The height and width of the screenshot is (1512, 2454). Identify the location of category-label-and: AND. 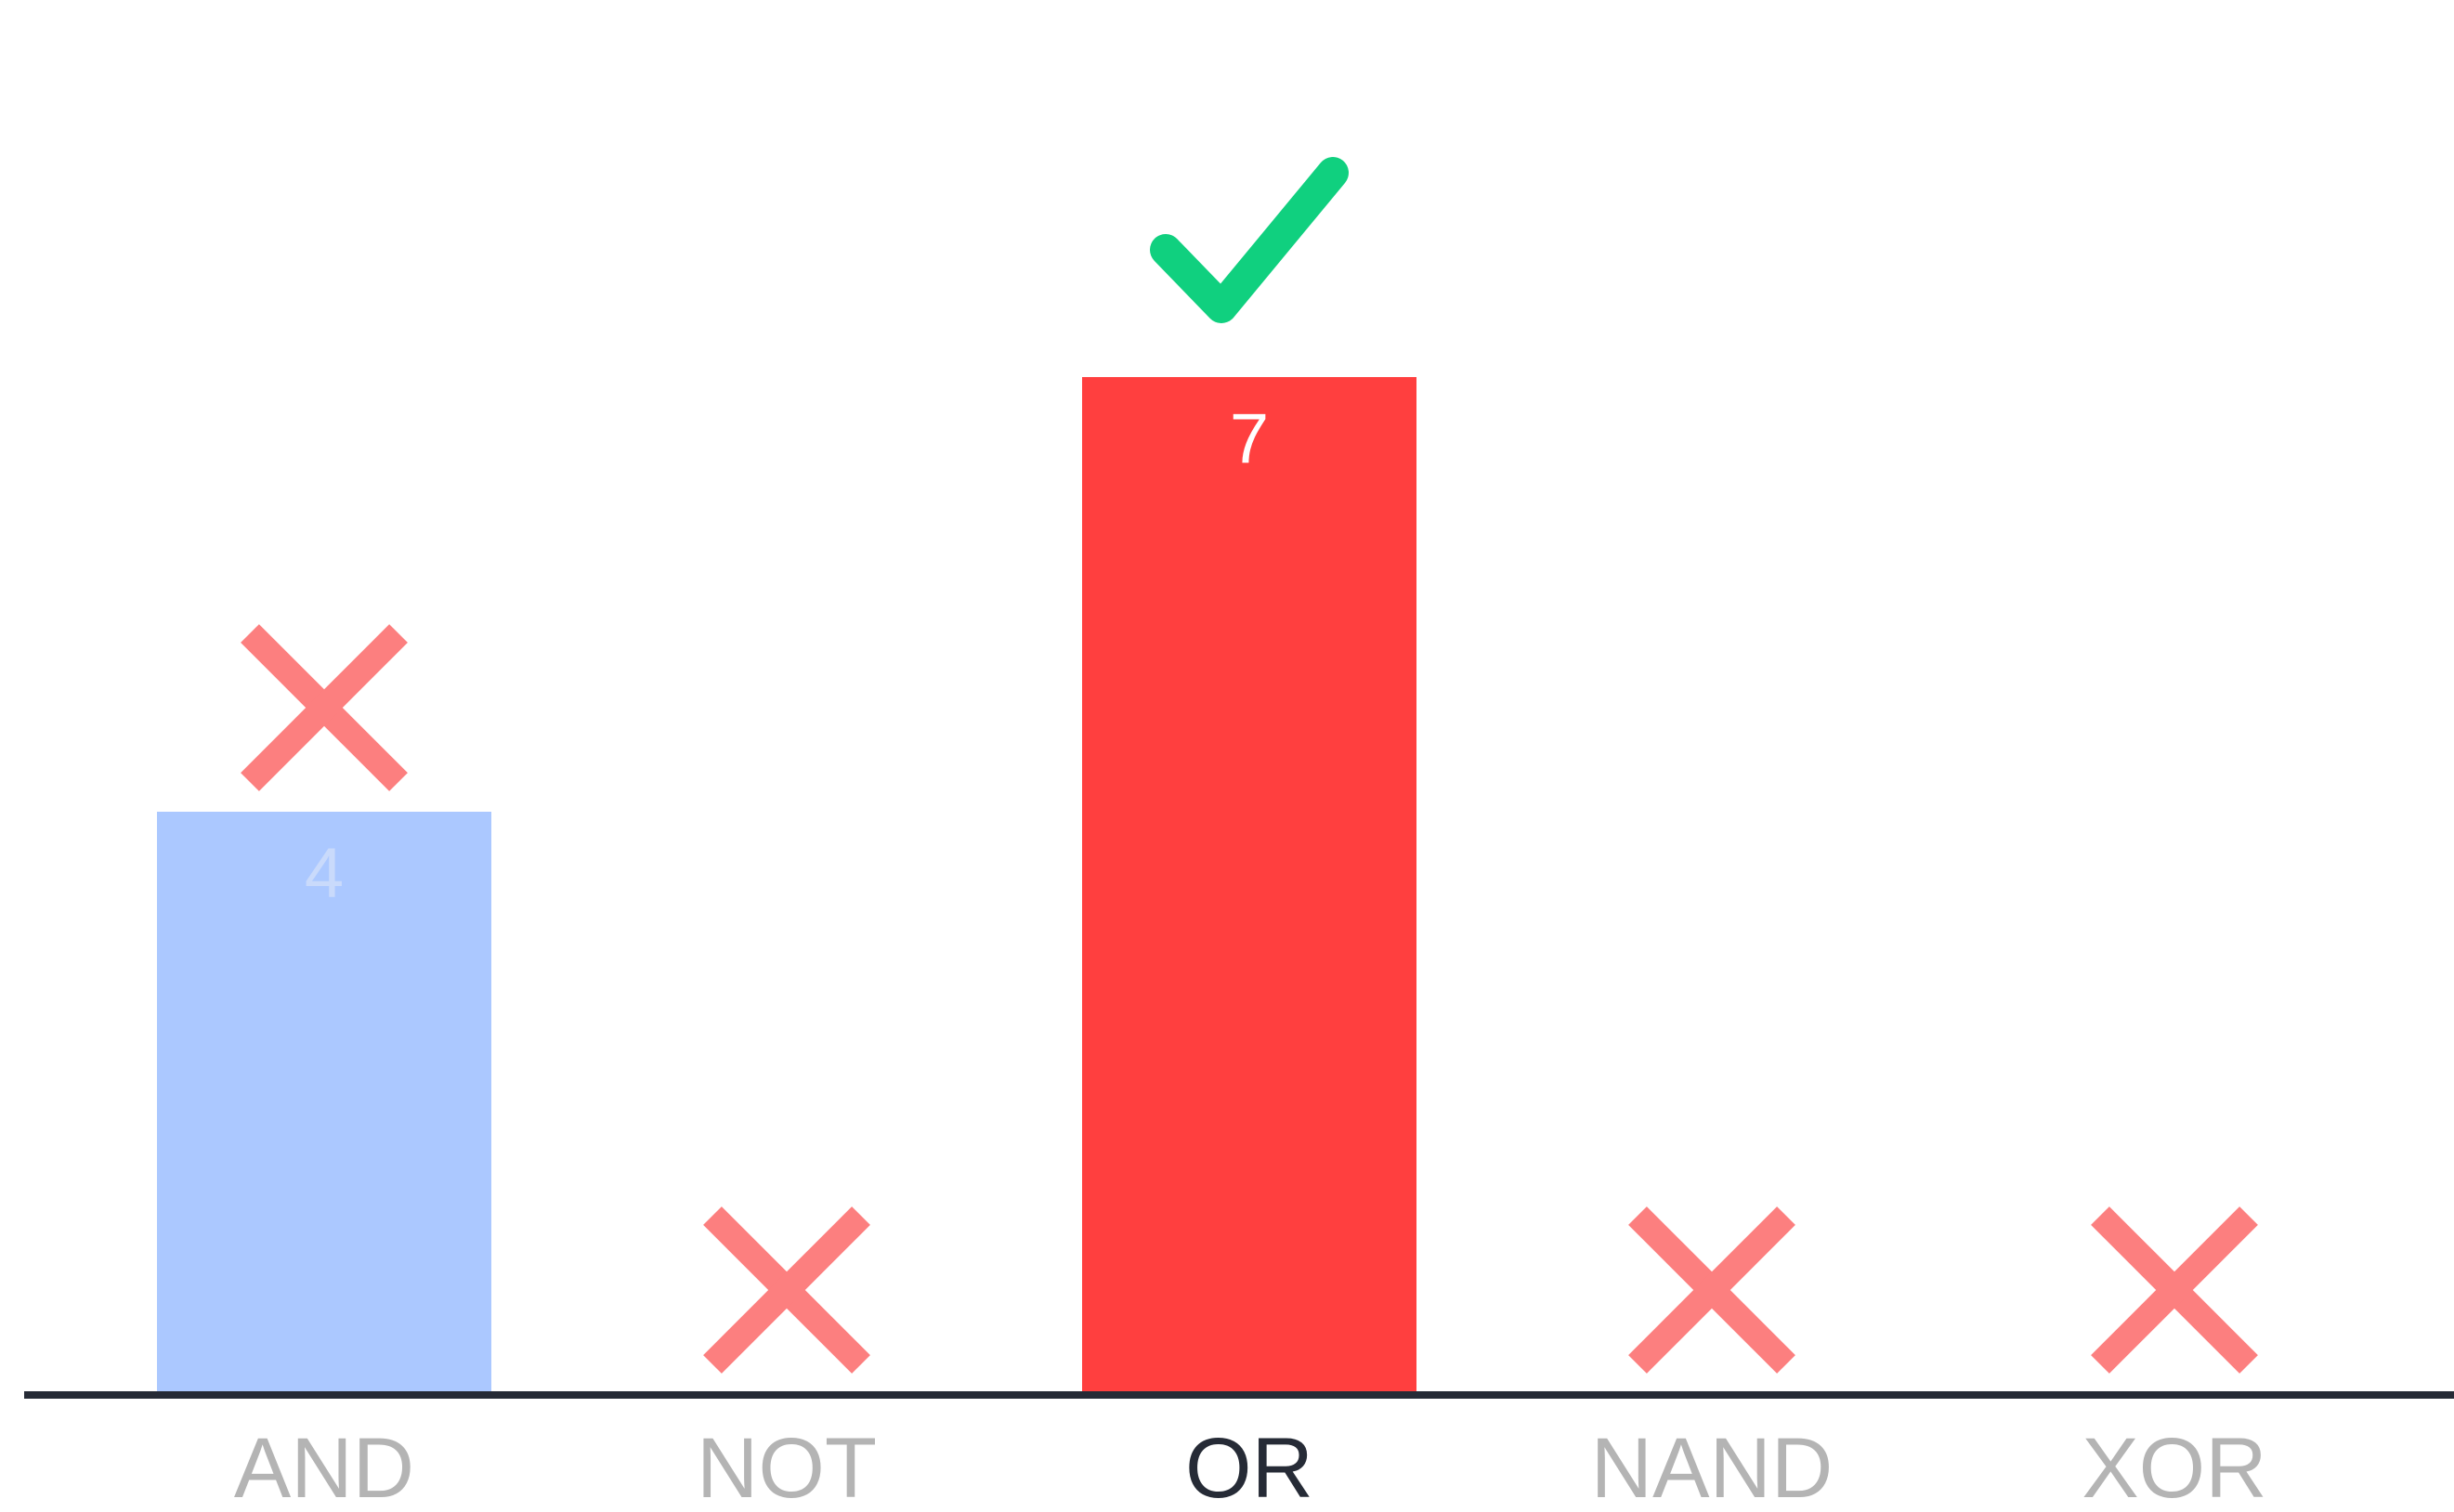
(324, 1467).